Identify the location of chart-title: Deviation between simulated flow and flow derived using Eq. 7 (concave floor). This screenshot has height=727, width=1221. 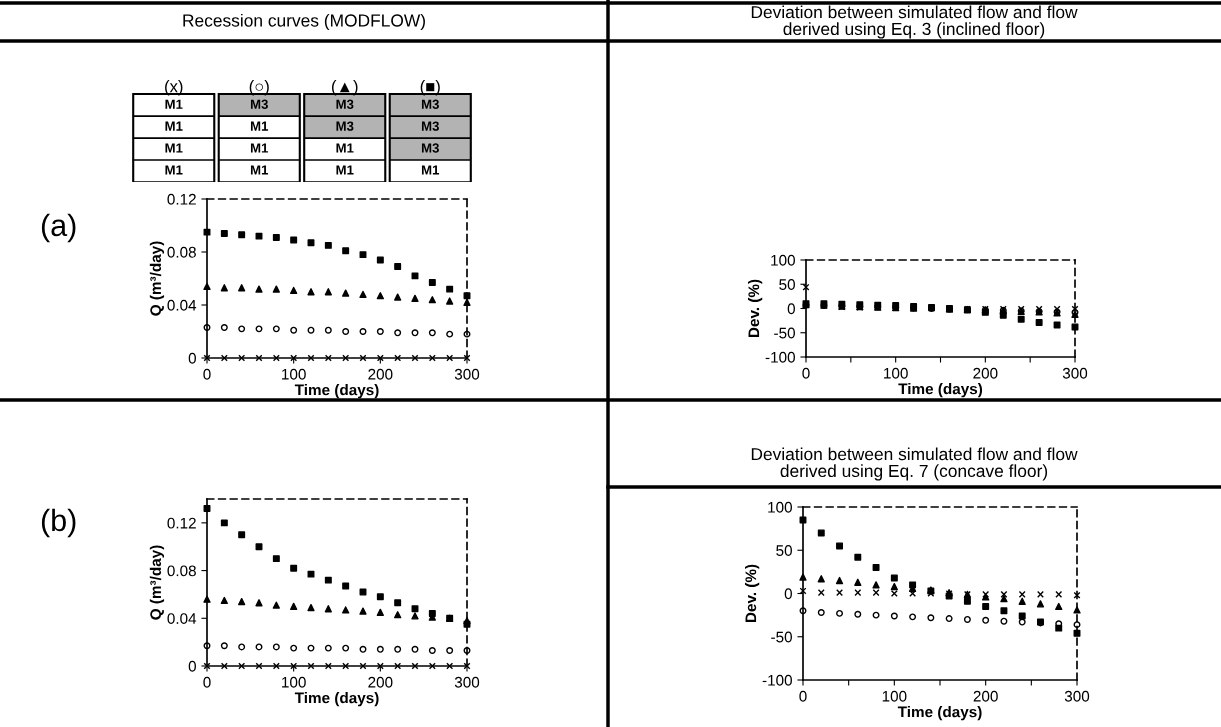
(914, 464).